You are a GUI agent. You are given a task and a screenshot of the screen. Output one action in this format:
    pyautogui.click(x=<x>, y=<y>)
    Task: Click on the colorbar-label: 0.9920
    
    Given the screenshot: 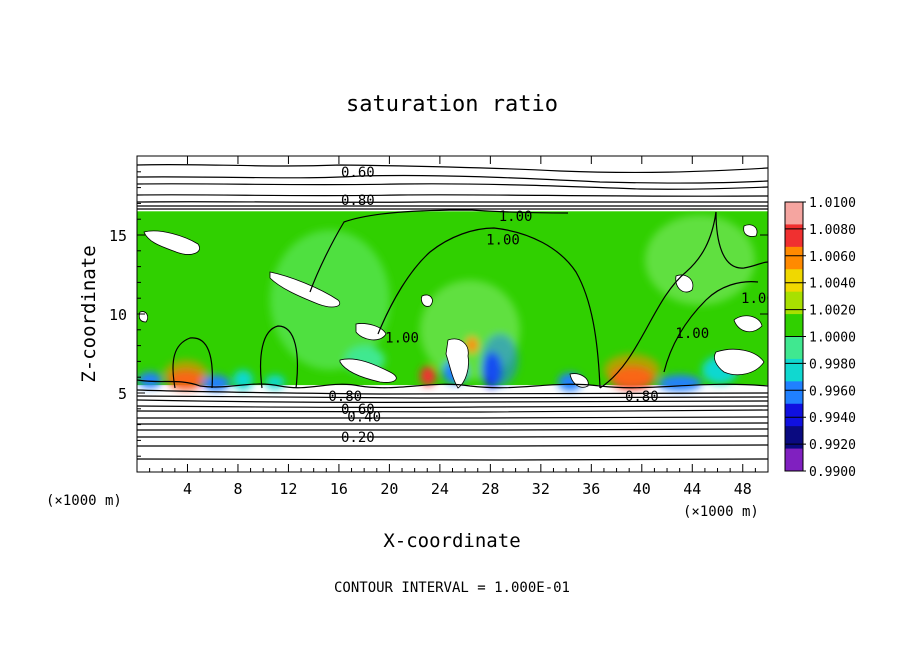 What is the action you would take?
    pyautogui.click(x=832, y=445)
    